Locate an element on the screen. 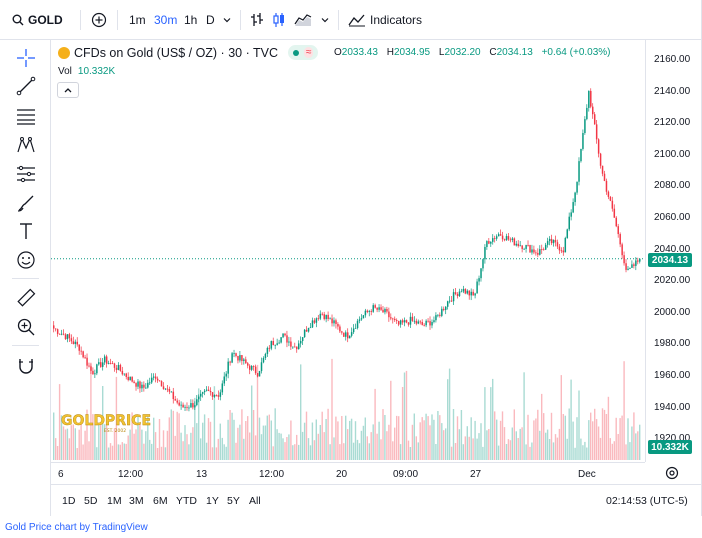 Image resolution: width=702 pixels, height=538 pixels. range-1d: 1D is located at coordinates (69, 501).